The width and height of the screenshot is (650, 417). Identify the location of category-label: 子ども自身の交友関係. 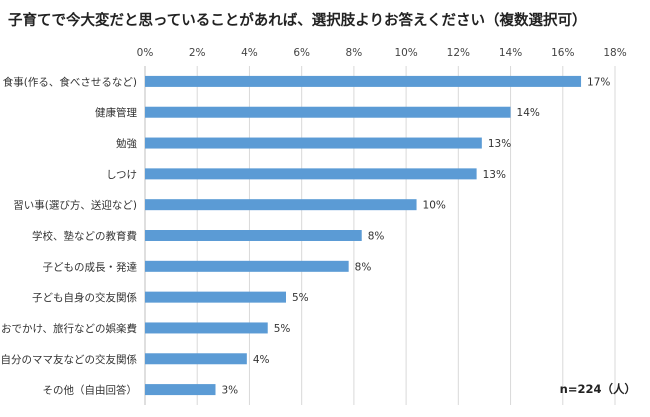
(84, 297).